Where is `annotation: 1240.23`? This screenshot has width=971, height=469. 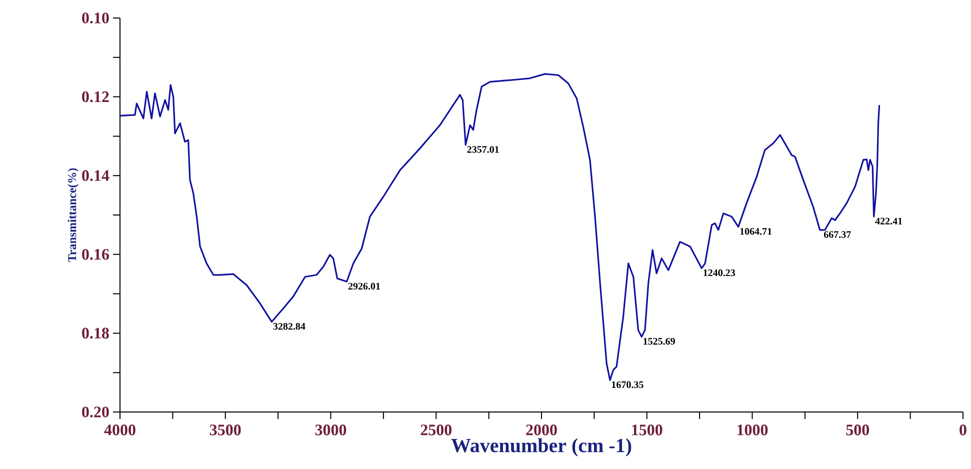
annotation: 1240.23 is located at coordinates (720, 272).